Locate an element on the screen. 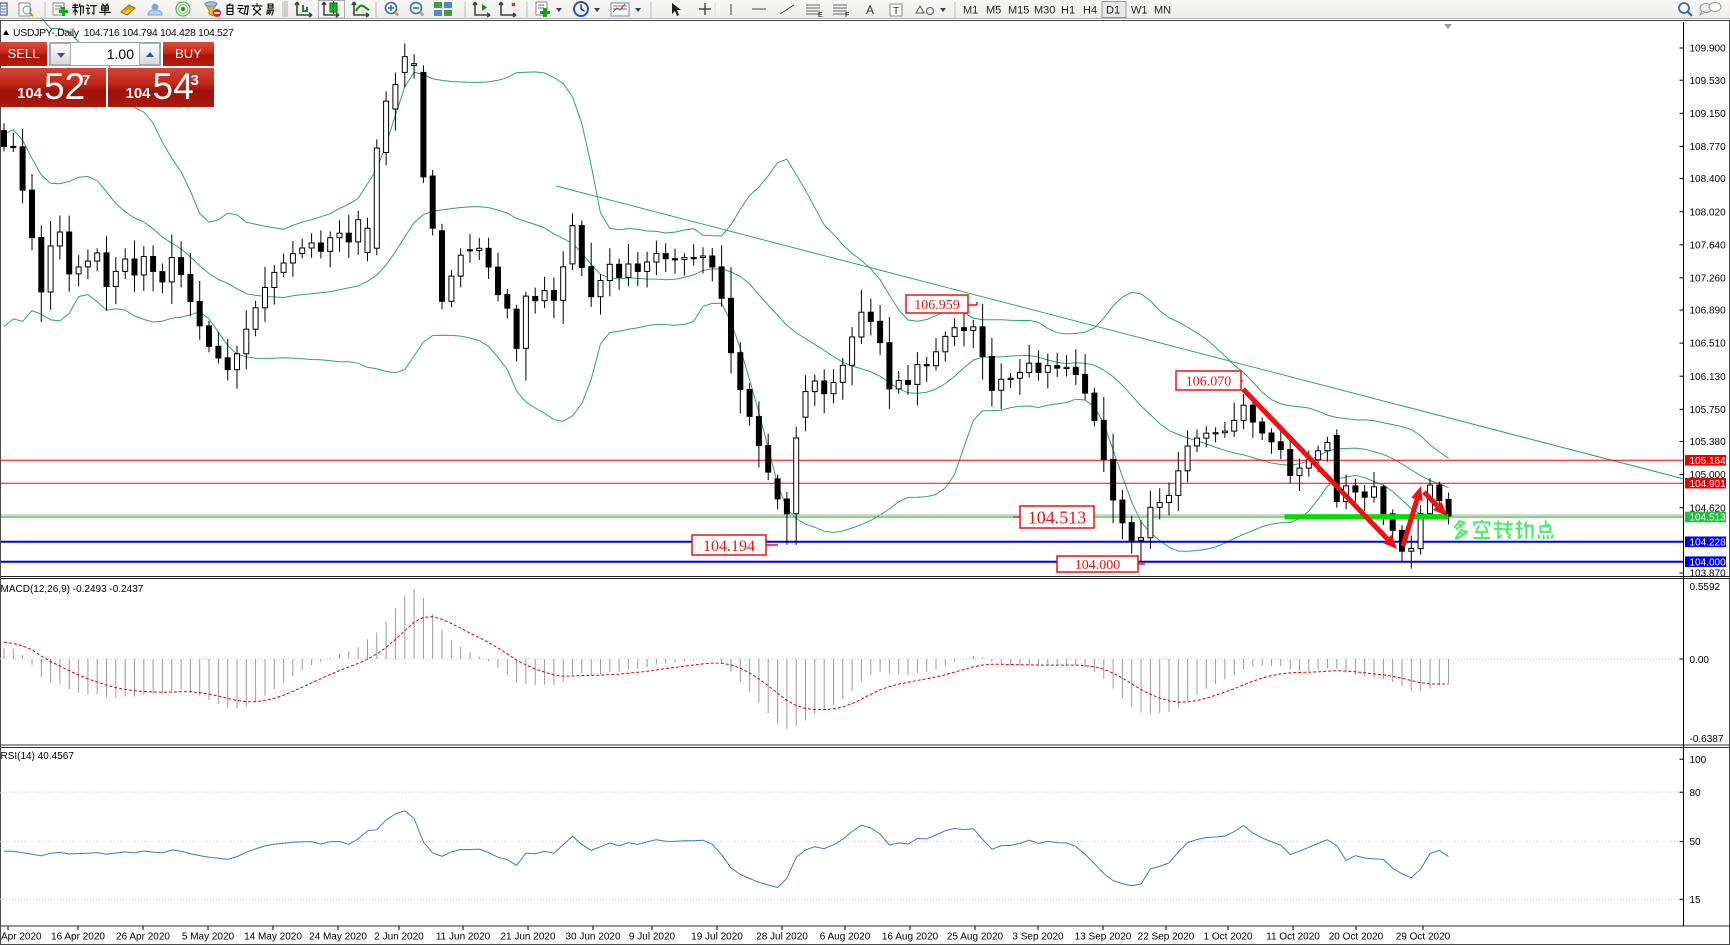 The width and height of the screenshot is (1730, 945). svg-text: A is located at coordinates (870, 10).